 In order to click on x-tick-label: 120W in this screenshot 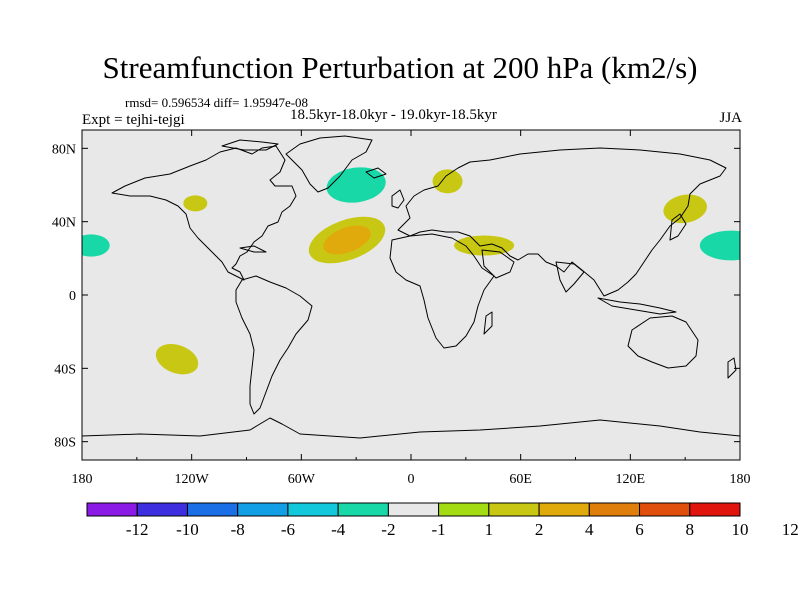, I will do `click(192, 479)`.